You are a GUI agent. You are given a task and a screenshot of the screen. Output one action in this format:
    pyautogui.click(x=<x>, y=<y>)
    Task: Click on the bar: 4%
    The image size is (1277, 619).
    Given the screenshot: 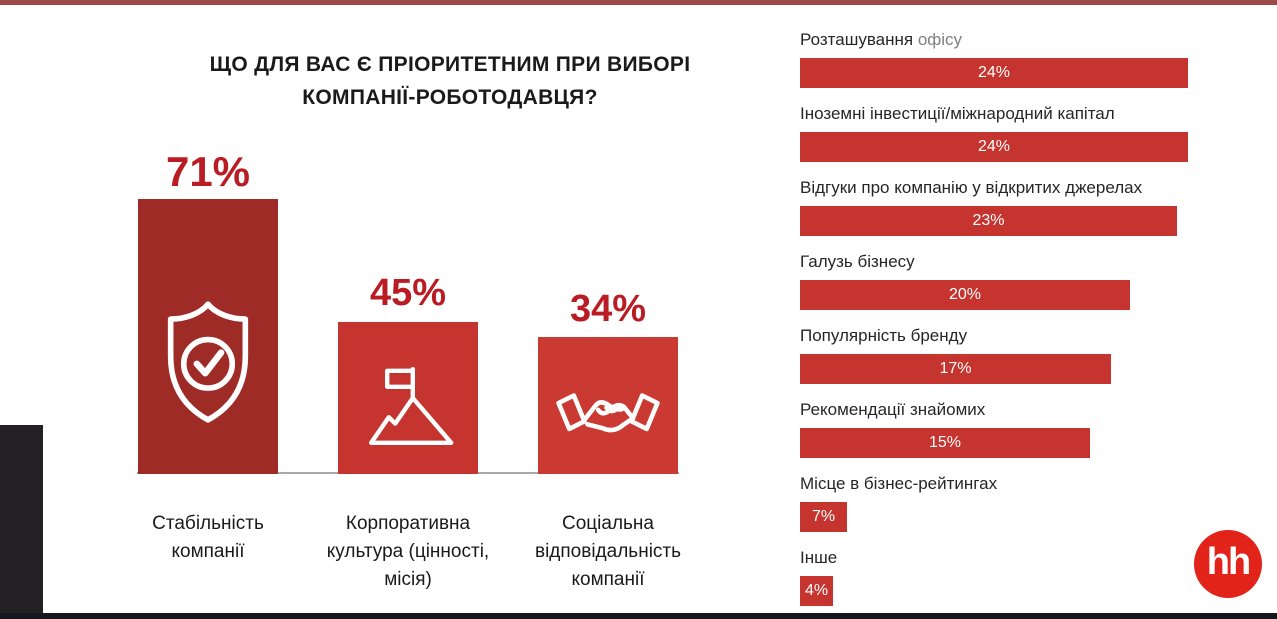 What is the action you would take?
    pyautogui.click(x=816, y=591)
    